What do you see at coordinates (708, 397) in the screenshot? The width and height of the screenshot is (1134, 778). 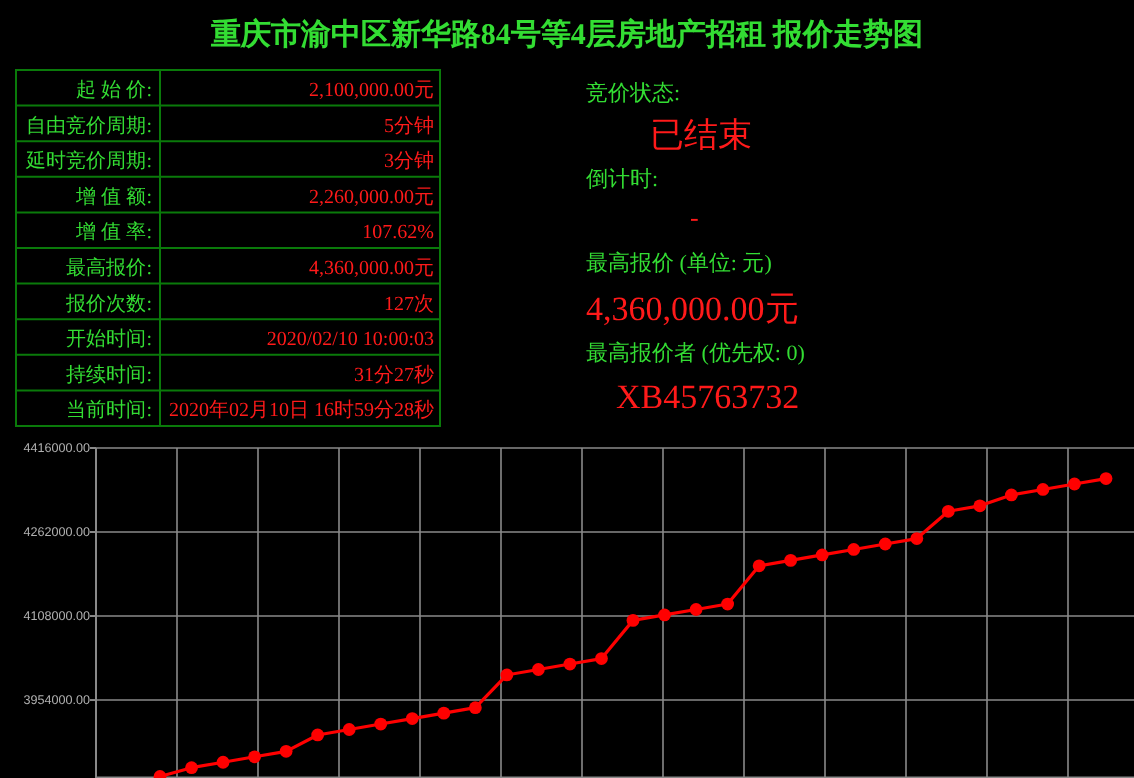 I see `text: XB45763732` at bounding box center [708, 397].